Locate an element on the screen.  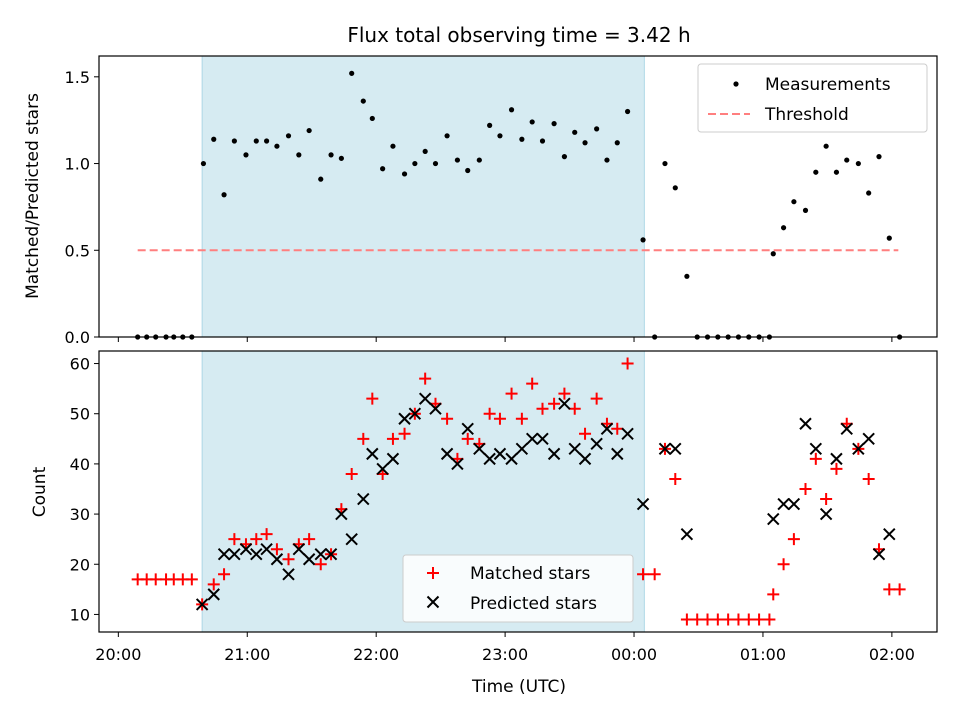
top-y-tick-label: 0.5 is located at coordinates (77, 250).